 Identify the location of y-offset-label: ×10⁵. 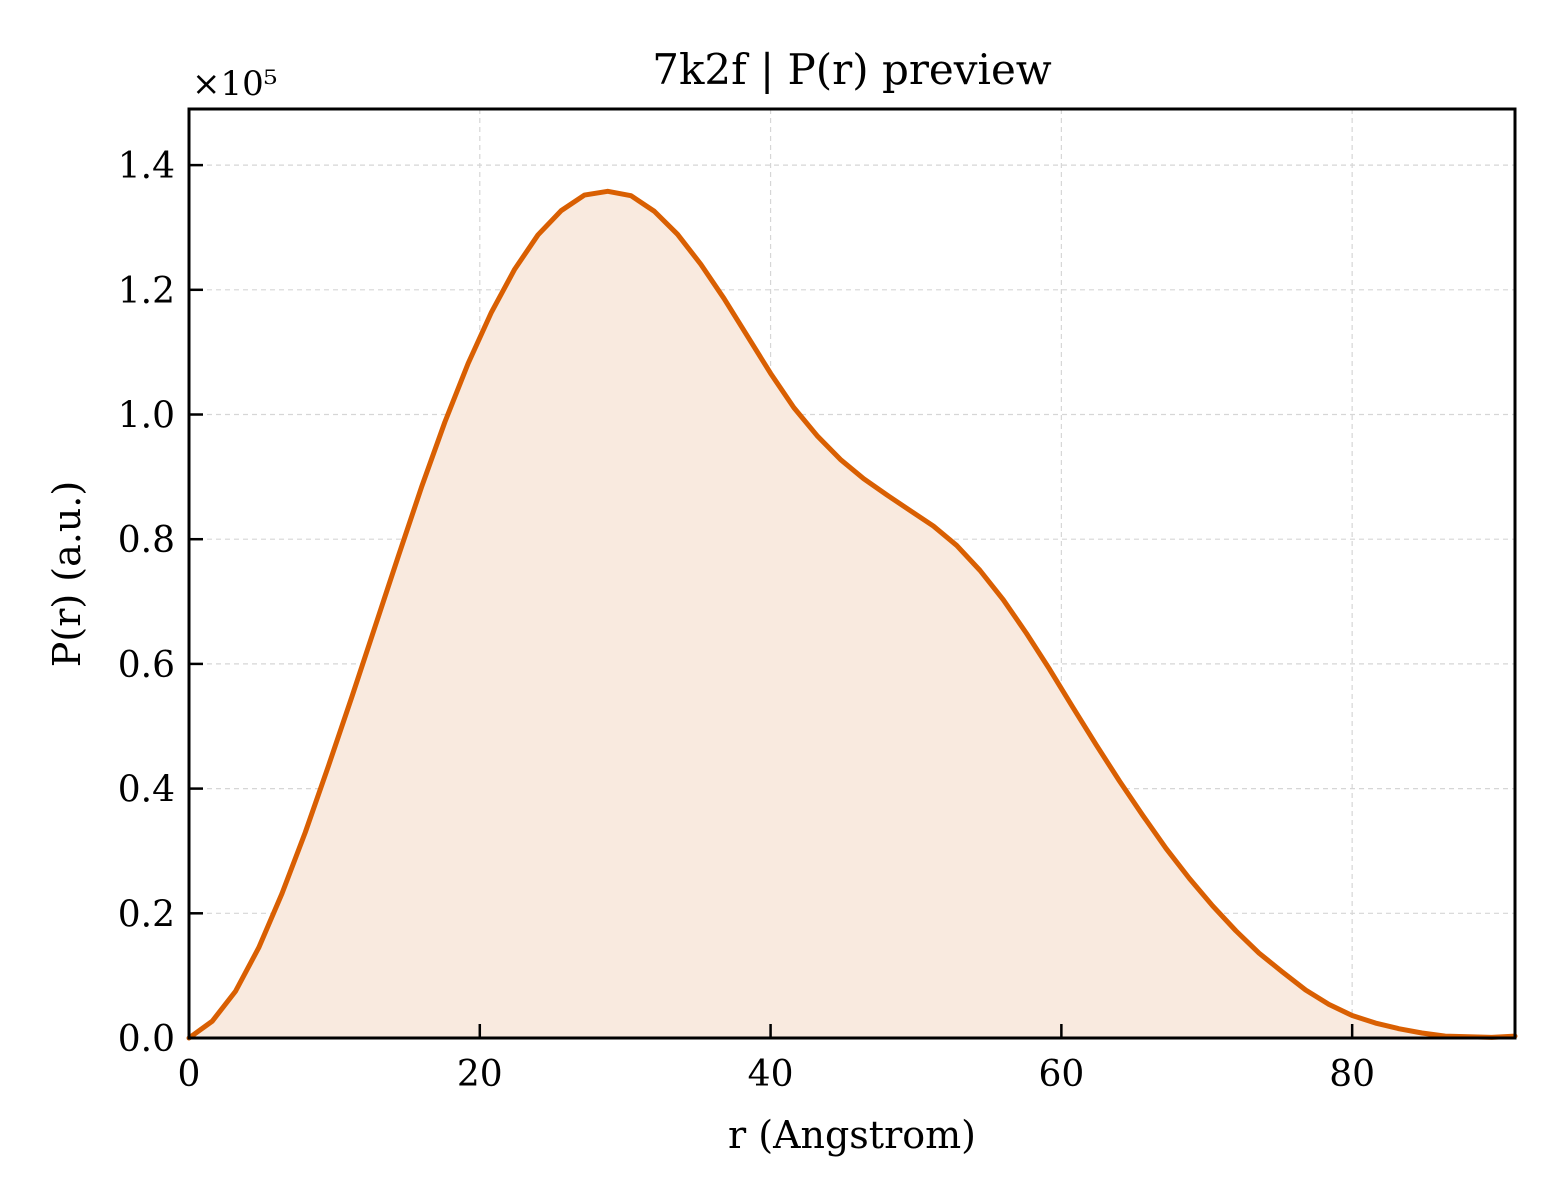
(234, 84).